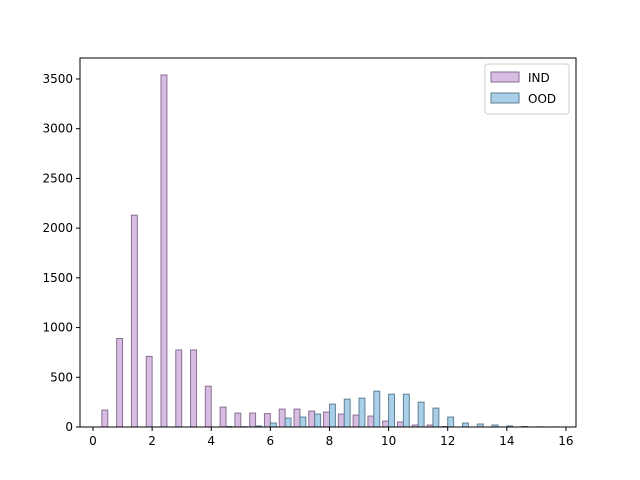 This screenshot has width=640, height=480. What do you see at coordinates (152, 441) in the screenshot?
I see `x-tick-label: 2` at bounding box center [152, 441].